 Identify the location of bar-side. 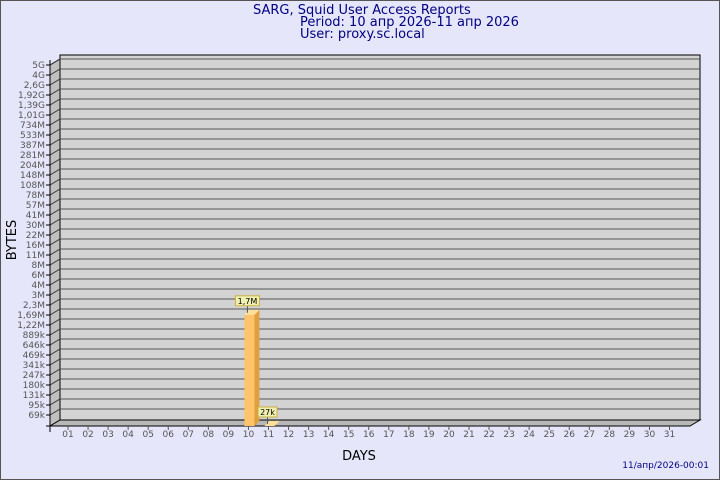
(257, 367).